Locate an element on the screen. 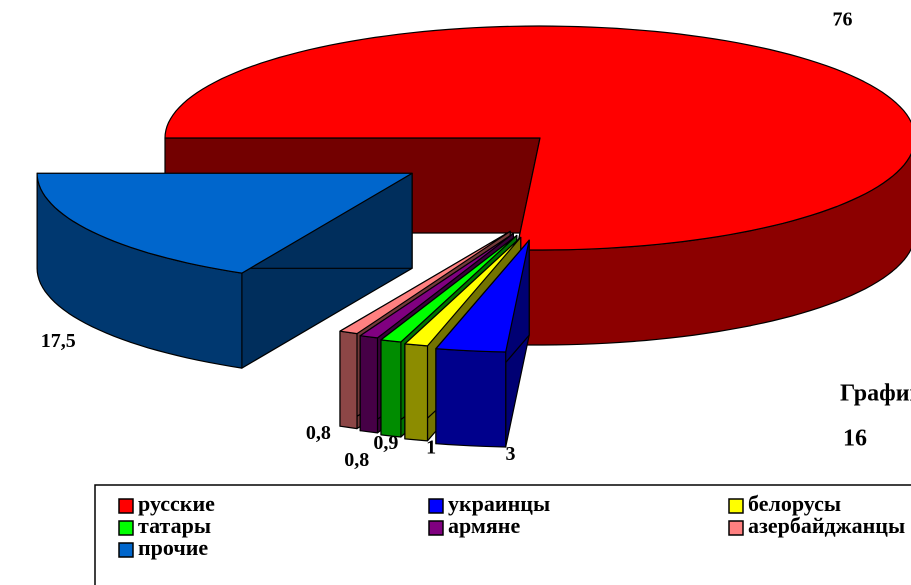  data-label: 1 is located at coordinates (431, 447).